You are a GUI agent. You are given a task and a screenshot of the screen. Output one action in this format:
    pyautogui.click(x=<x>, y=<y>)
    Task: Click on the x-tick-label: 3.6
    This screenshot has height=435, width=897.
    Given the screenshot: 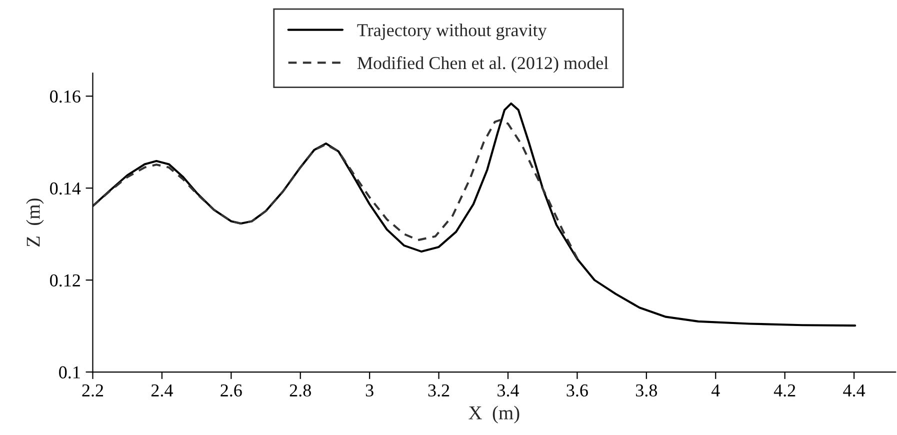 What is the action you would take?
    pyautogui.click(x=577, y=390)
    